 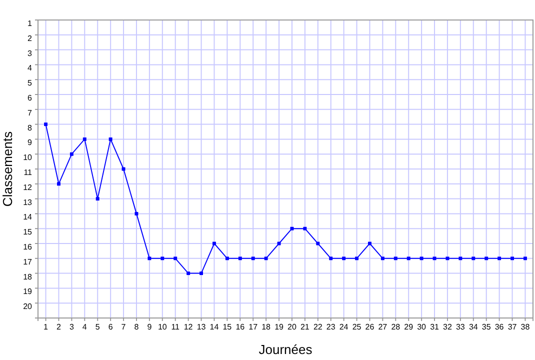 I want to click on x-tick-label: 20, so click(x=292, y=327).